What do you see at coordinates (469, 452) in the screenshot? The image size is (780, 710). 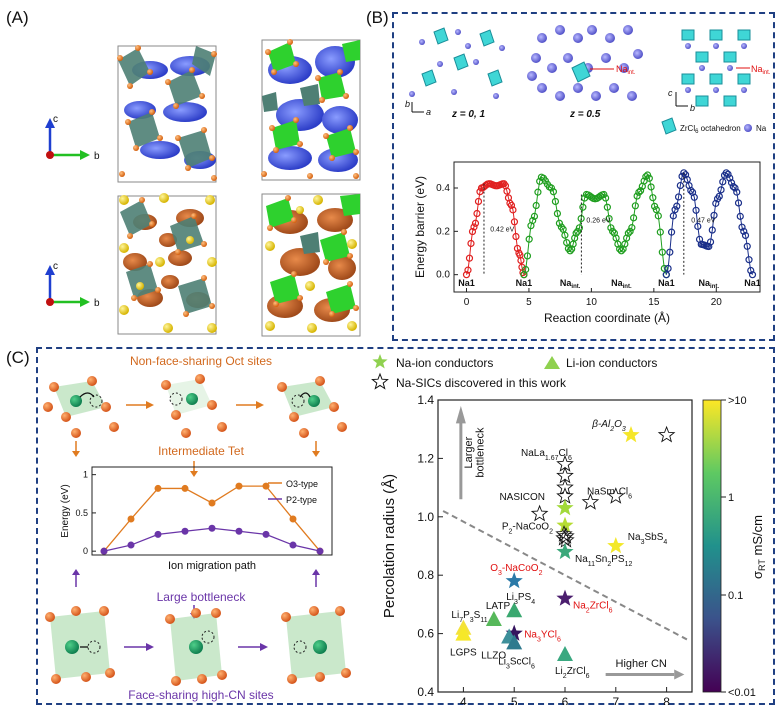 I see `cr-larger-label: Larger` at bounding box center [469, 452].